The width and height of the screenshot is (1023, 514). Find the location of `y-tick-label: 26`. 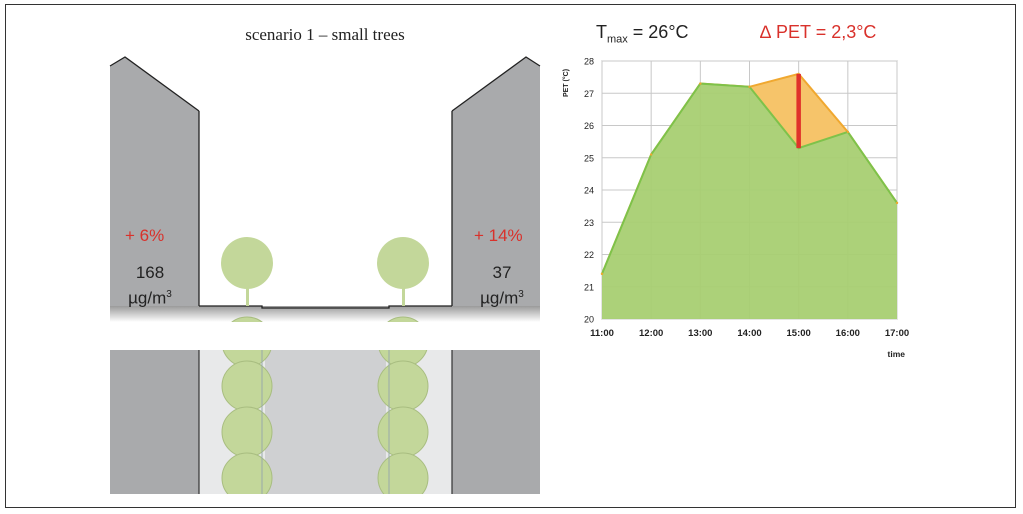

y-tick-label: 26 is located at coordinates (589, 126).